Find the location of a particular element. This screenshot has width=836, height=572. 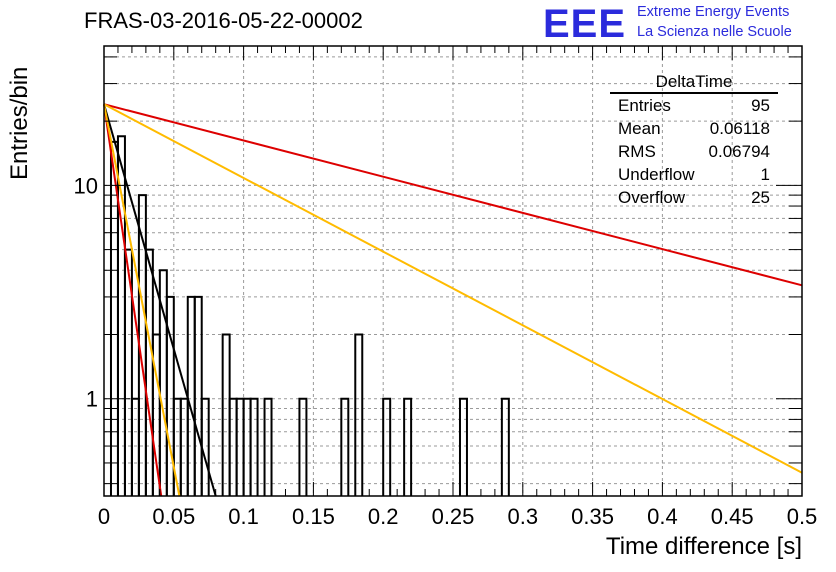

stats-value: 0.06794 is located at coordinates (739, 151).